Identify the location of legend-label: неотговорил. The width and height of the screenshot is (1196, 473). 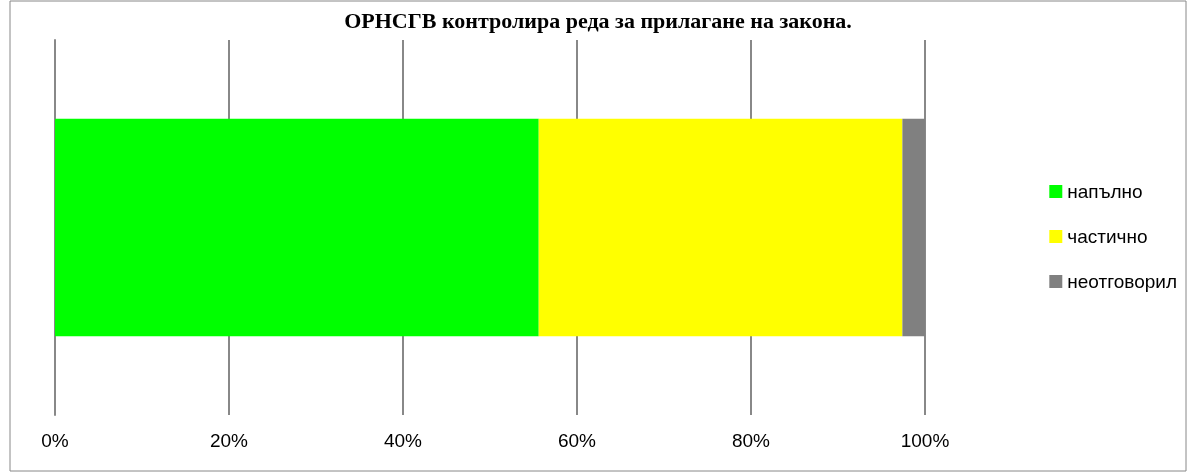
(1122, 281).